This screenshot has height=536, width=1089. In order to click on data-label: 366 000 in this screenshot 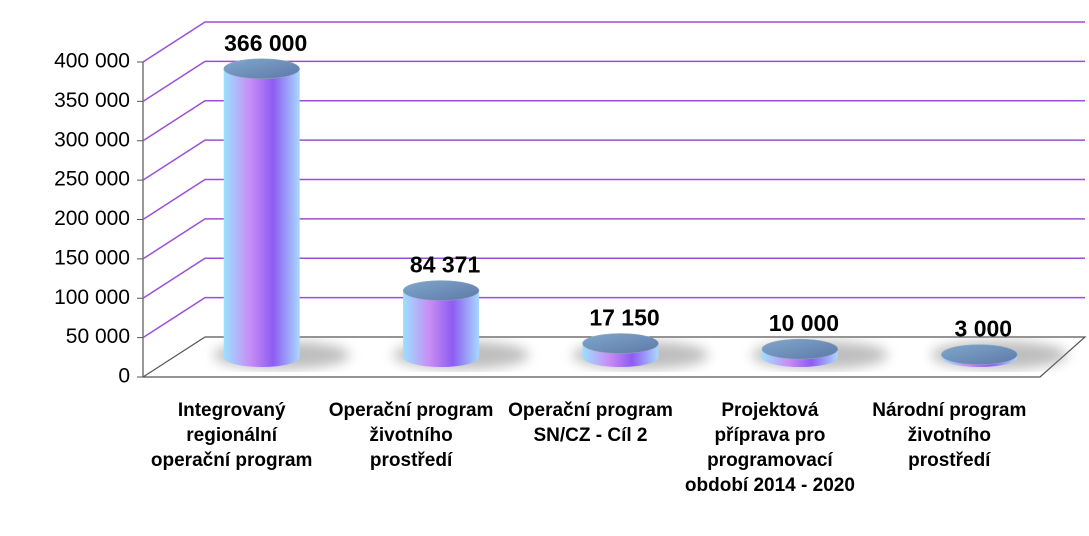, I will do `click(265, 43)`.